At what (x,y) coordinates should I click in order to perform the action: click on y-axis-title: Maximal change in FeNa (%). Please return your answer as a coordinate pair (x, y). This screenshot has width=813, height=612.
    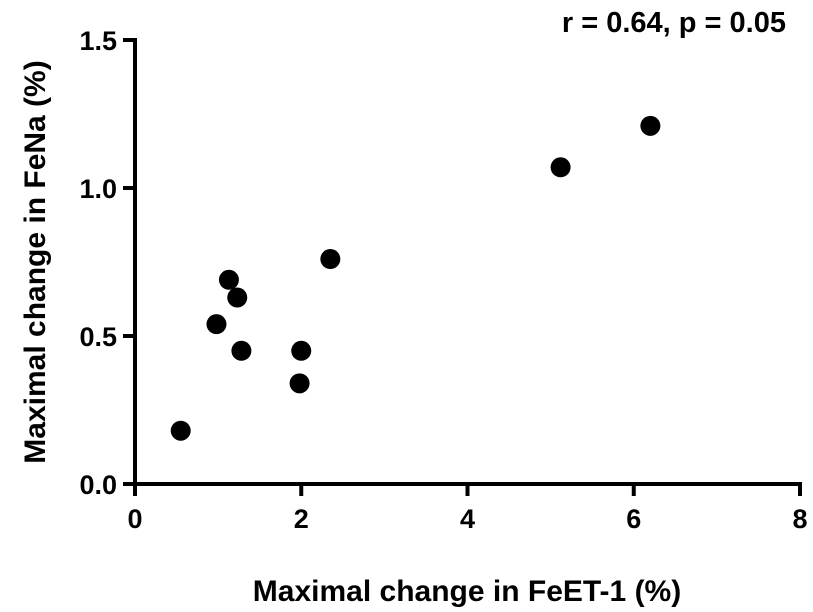
    Looking at the image, I should click on (35, 261).